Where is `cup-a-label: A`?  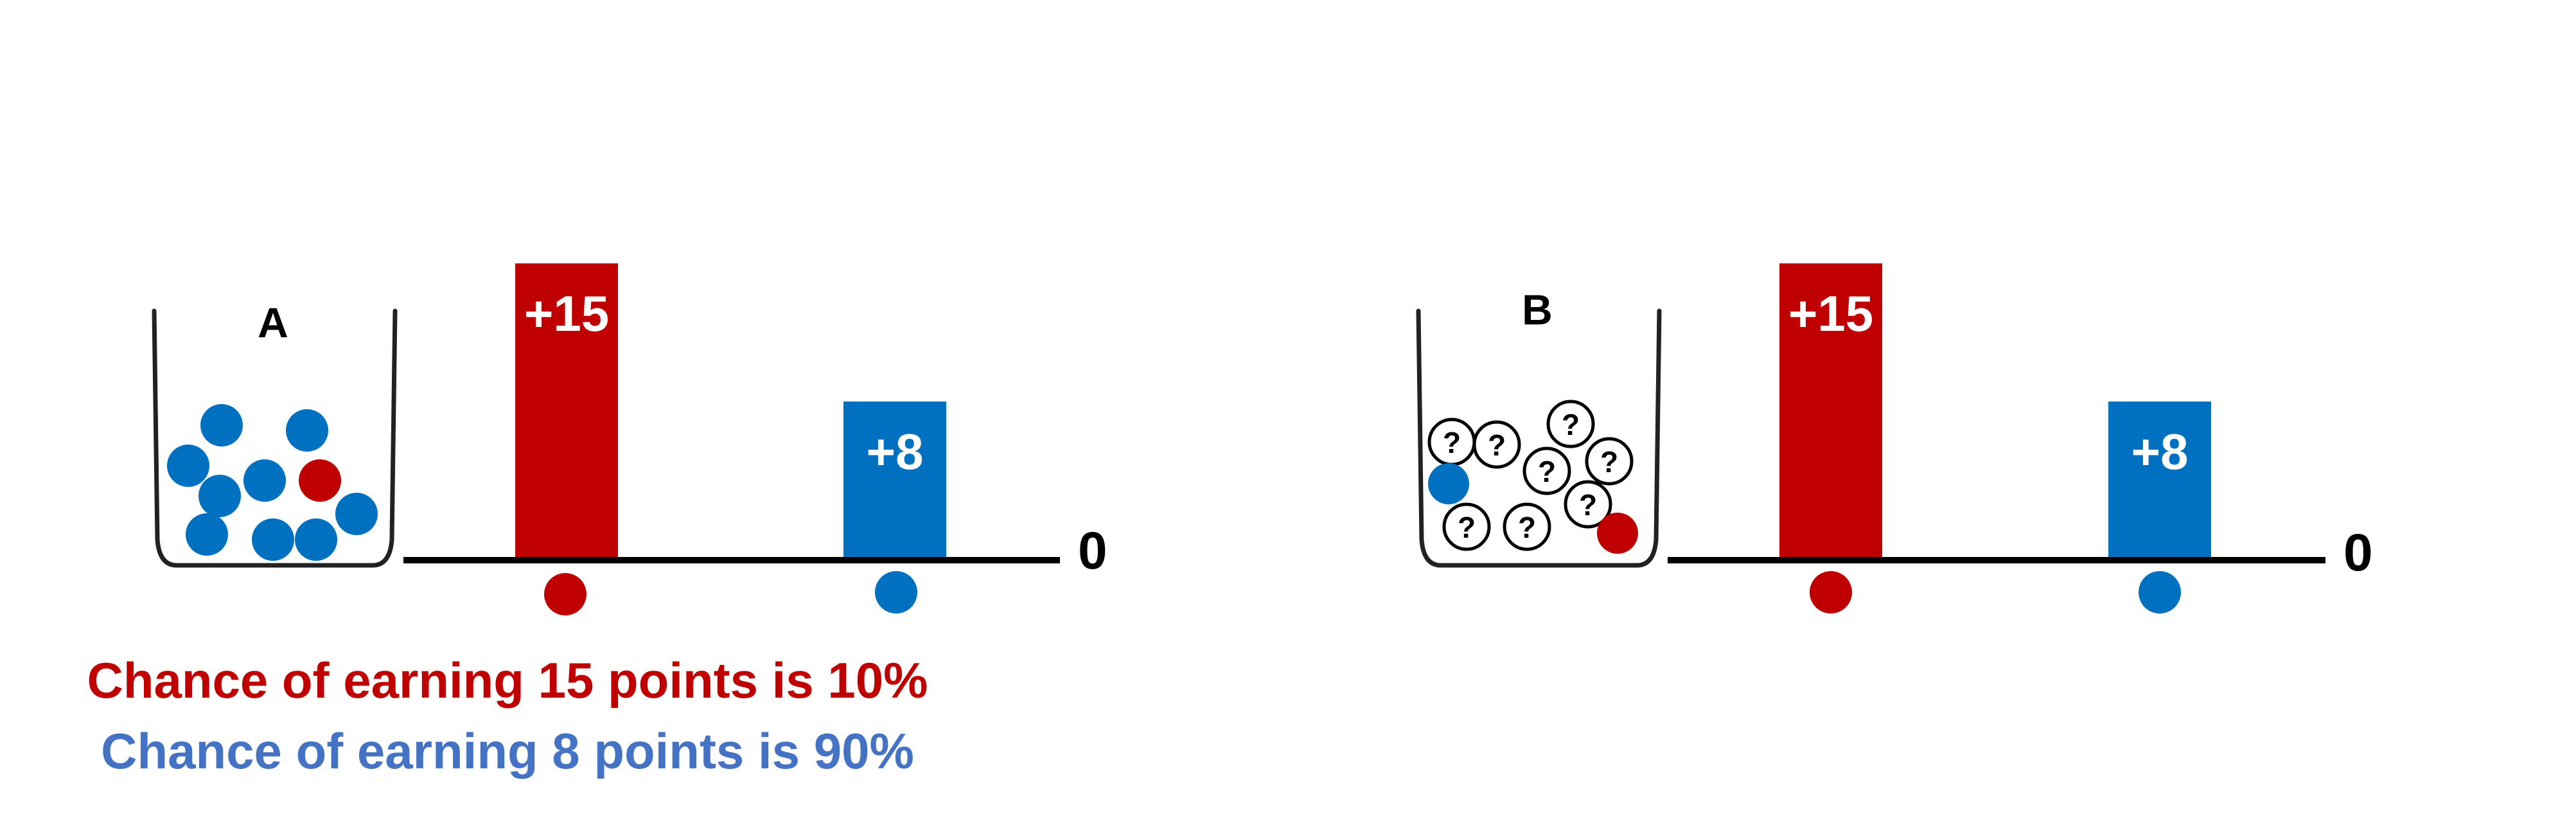 cup-a-label: A is located at coordinates (273, 322).